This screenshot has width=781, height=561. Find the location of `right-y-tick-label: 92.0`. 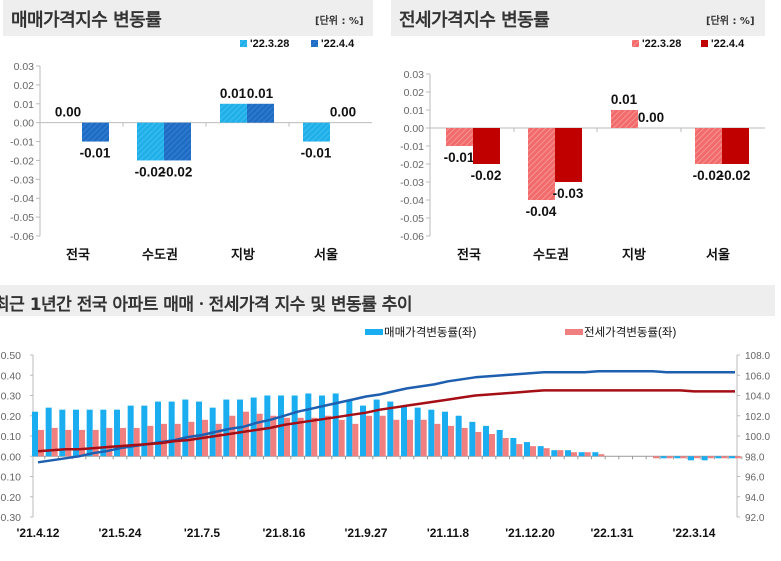

right-y-tick-label: 92.0 is located at coordinates (755, 518).